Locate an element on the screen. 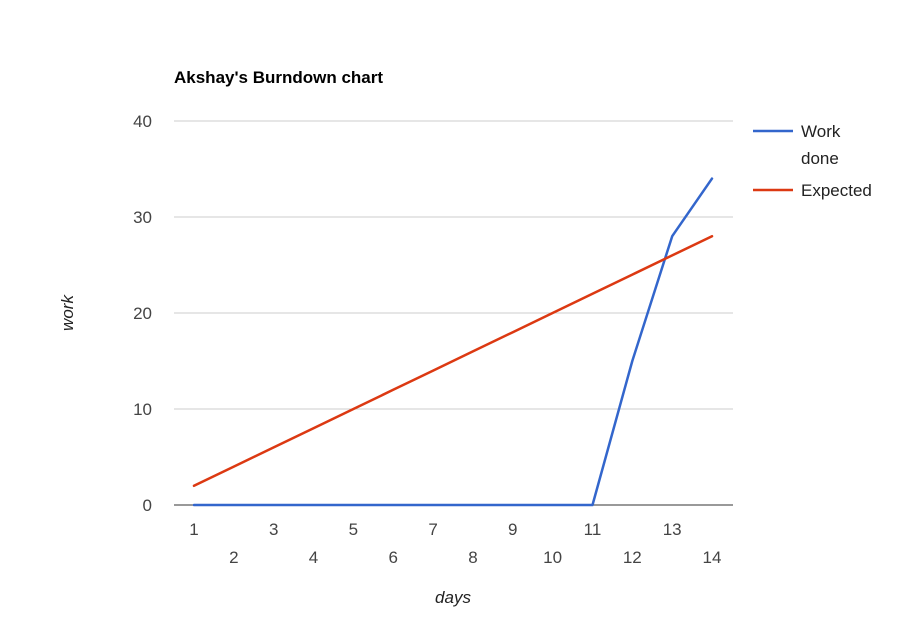  y-tick-label: 0 is located at coordinates (147, 505).